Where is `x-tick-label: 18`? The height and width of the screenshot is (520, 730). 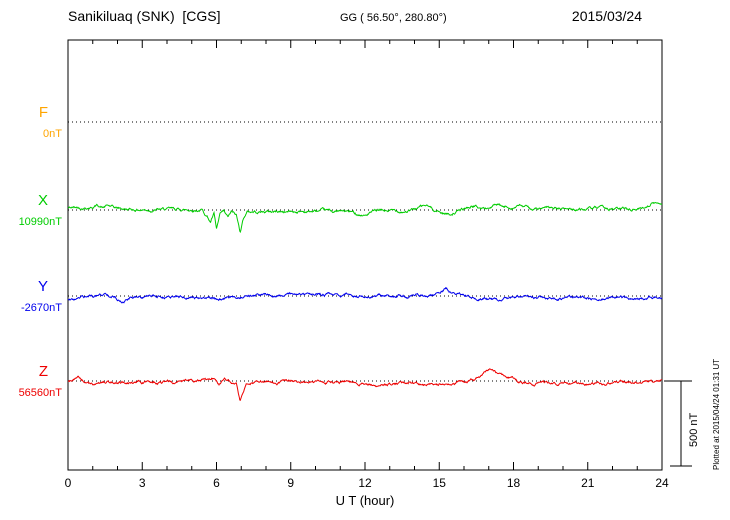 x-tick-label: 18 is located at coordinates (513, 483).